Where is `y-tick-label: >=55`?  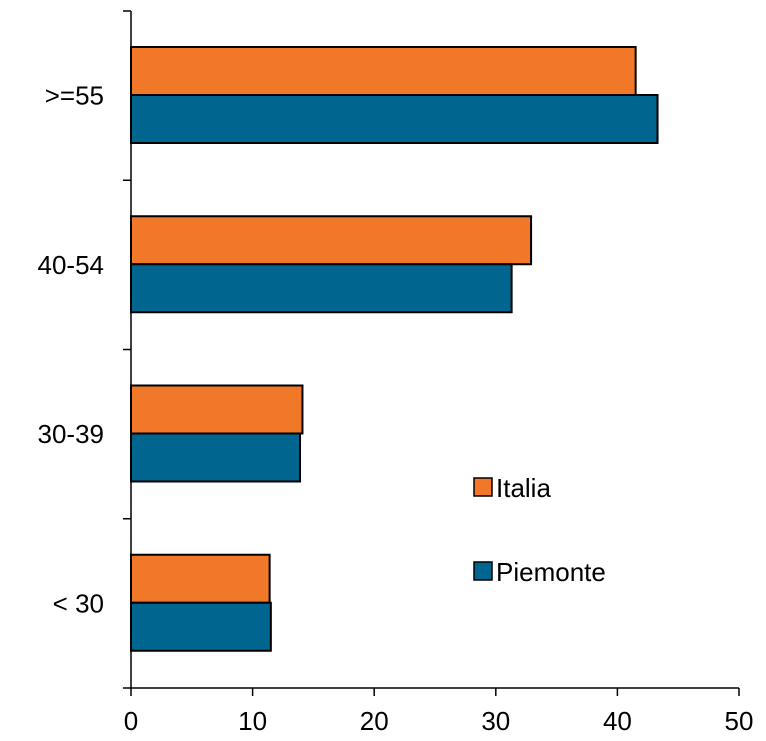 y-tick-label: >=55 is located at coordinates (74, 96).